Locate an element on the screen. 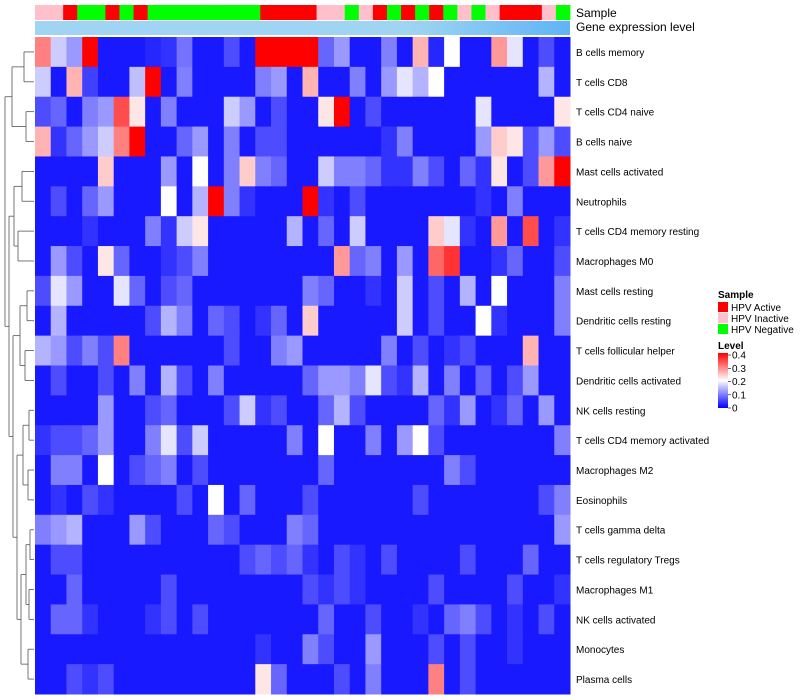 The height and width of the screenshot is (700, 800). level-legend-tick-label: 0.1 is located at coordinates (739, 395).